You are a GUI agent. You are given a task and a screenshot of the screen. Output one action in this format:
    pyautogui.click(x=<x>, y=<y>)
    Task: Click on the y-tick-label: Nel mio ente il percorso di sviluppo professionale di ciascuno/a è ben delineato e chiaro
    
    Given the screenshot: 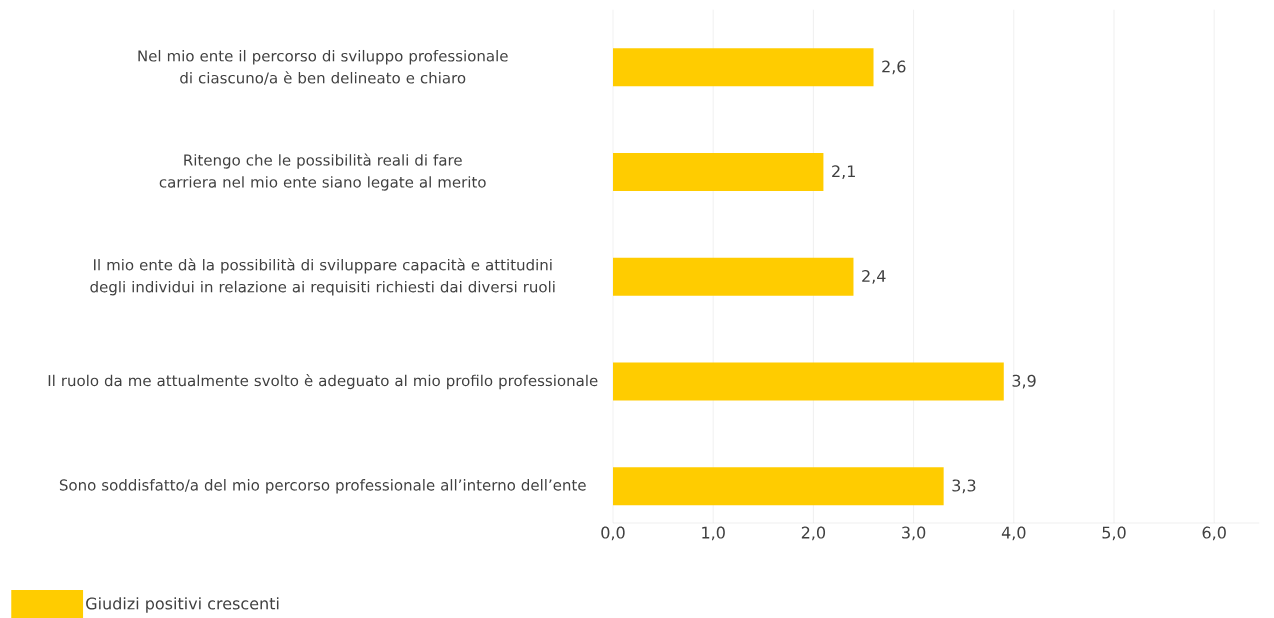 What is the action you would take?
    pyautogui.click(x=323, y=67)
    